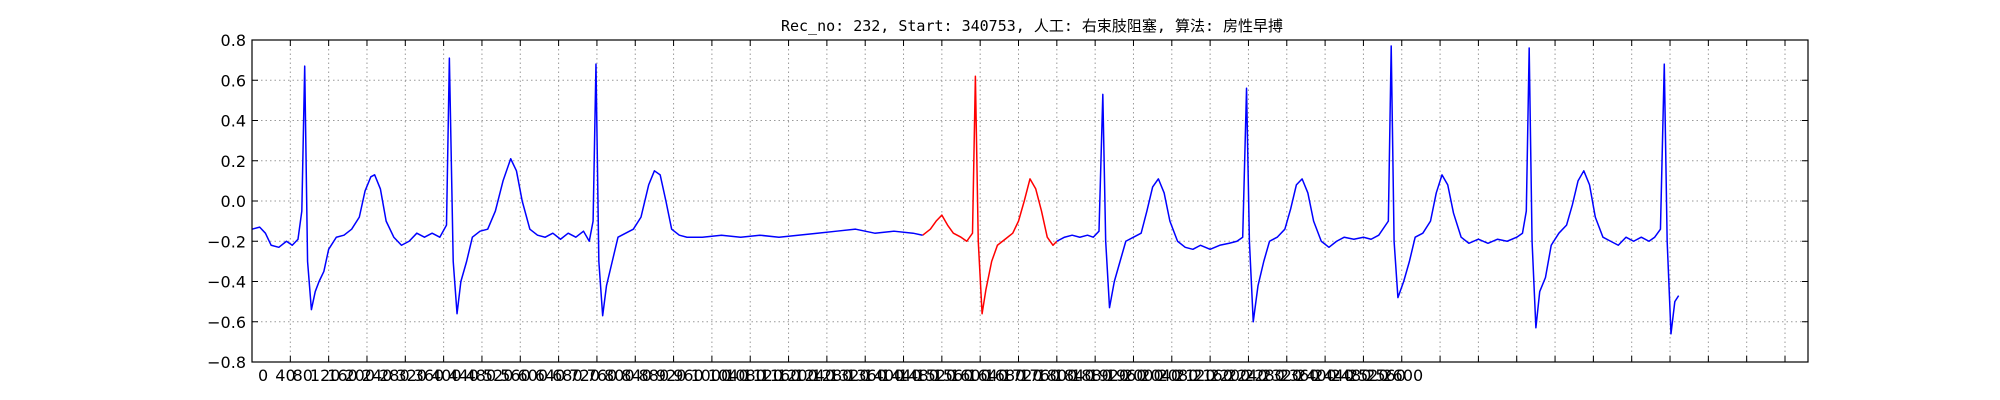 Image resolution: width=2000 pixels, height=400 pixels. Describe the element at coordinates (990, 195) in the screenshot. I see `ecg-series-line` at that location.